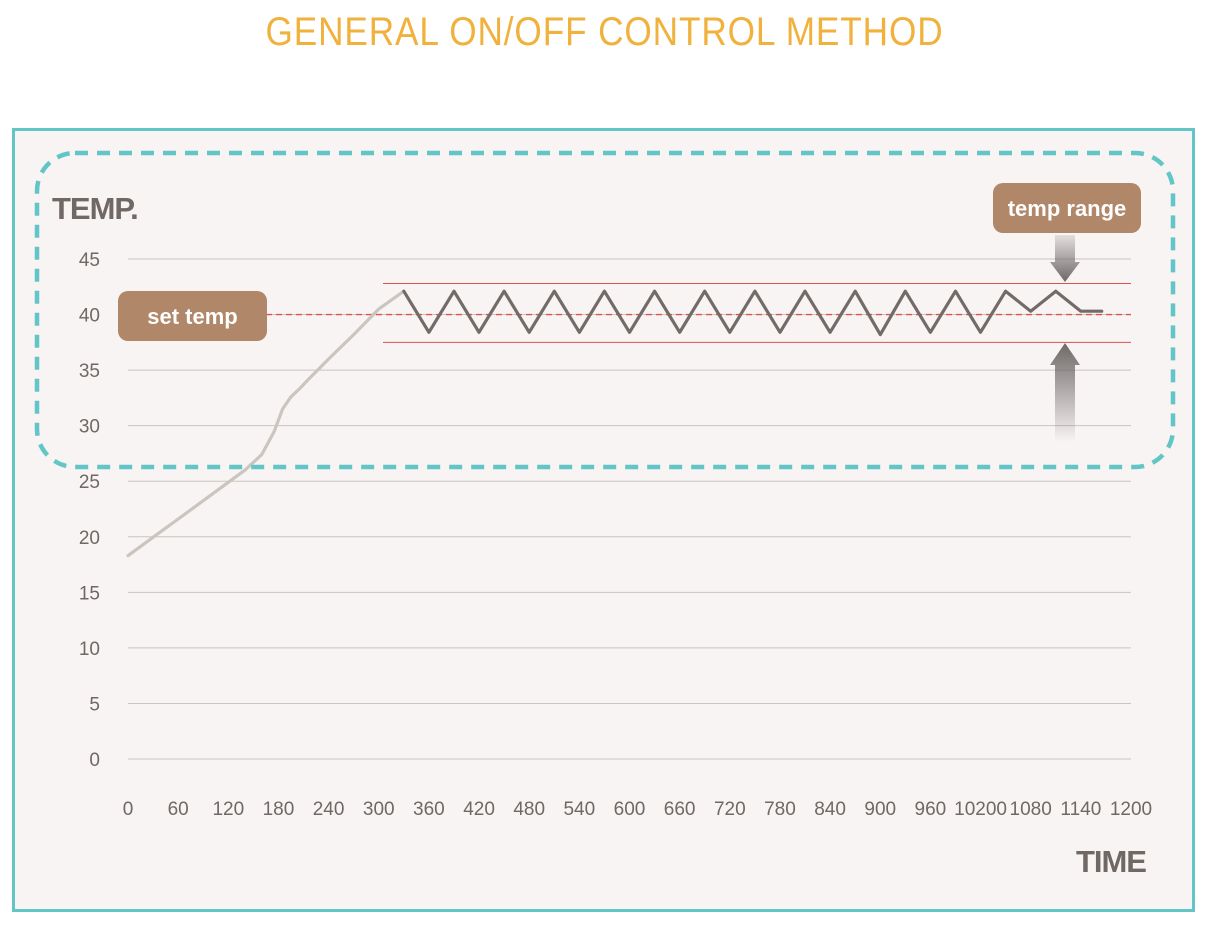 This screenshot has width=1209, height=926. Describe the element at coordinates (94, 704) in the screenshot. I see `y-tick-label: 5` at that location.